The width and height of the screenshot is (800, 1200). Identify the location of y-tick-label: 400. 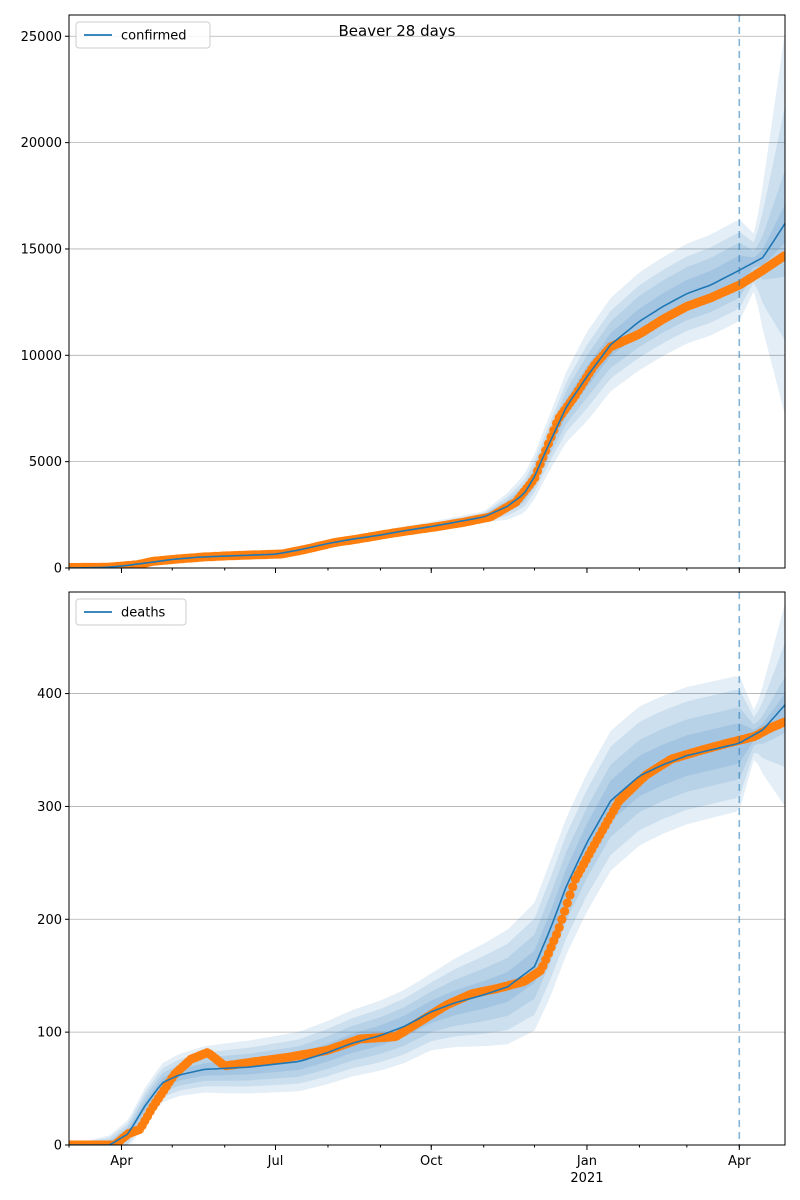
(49, 694).